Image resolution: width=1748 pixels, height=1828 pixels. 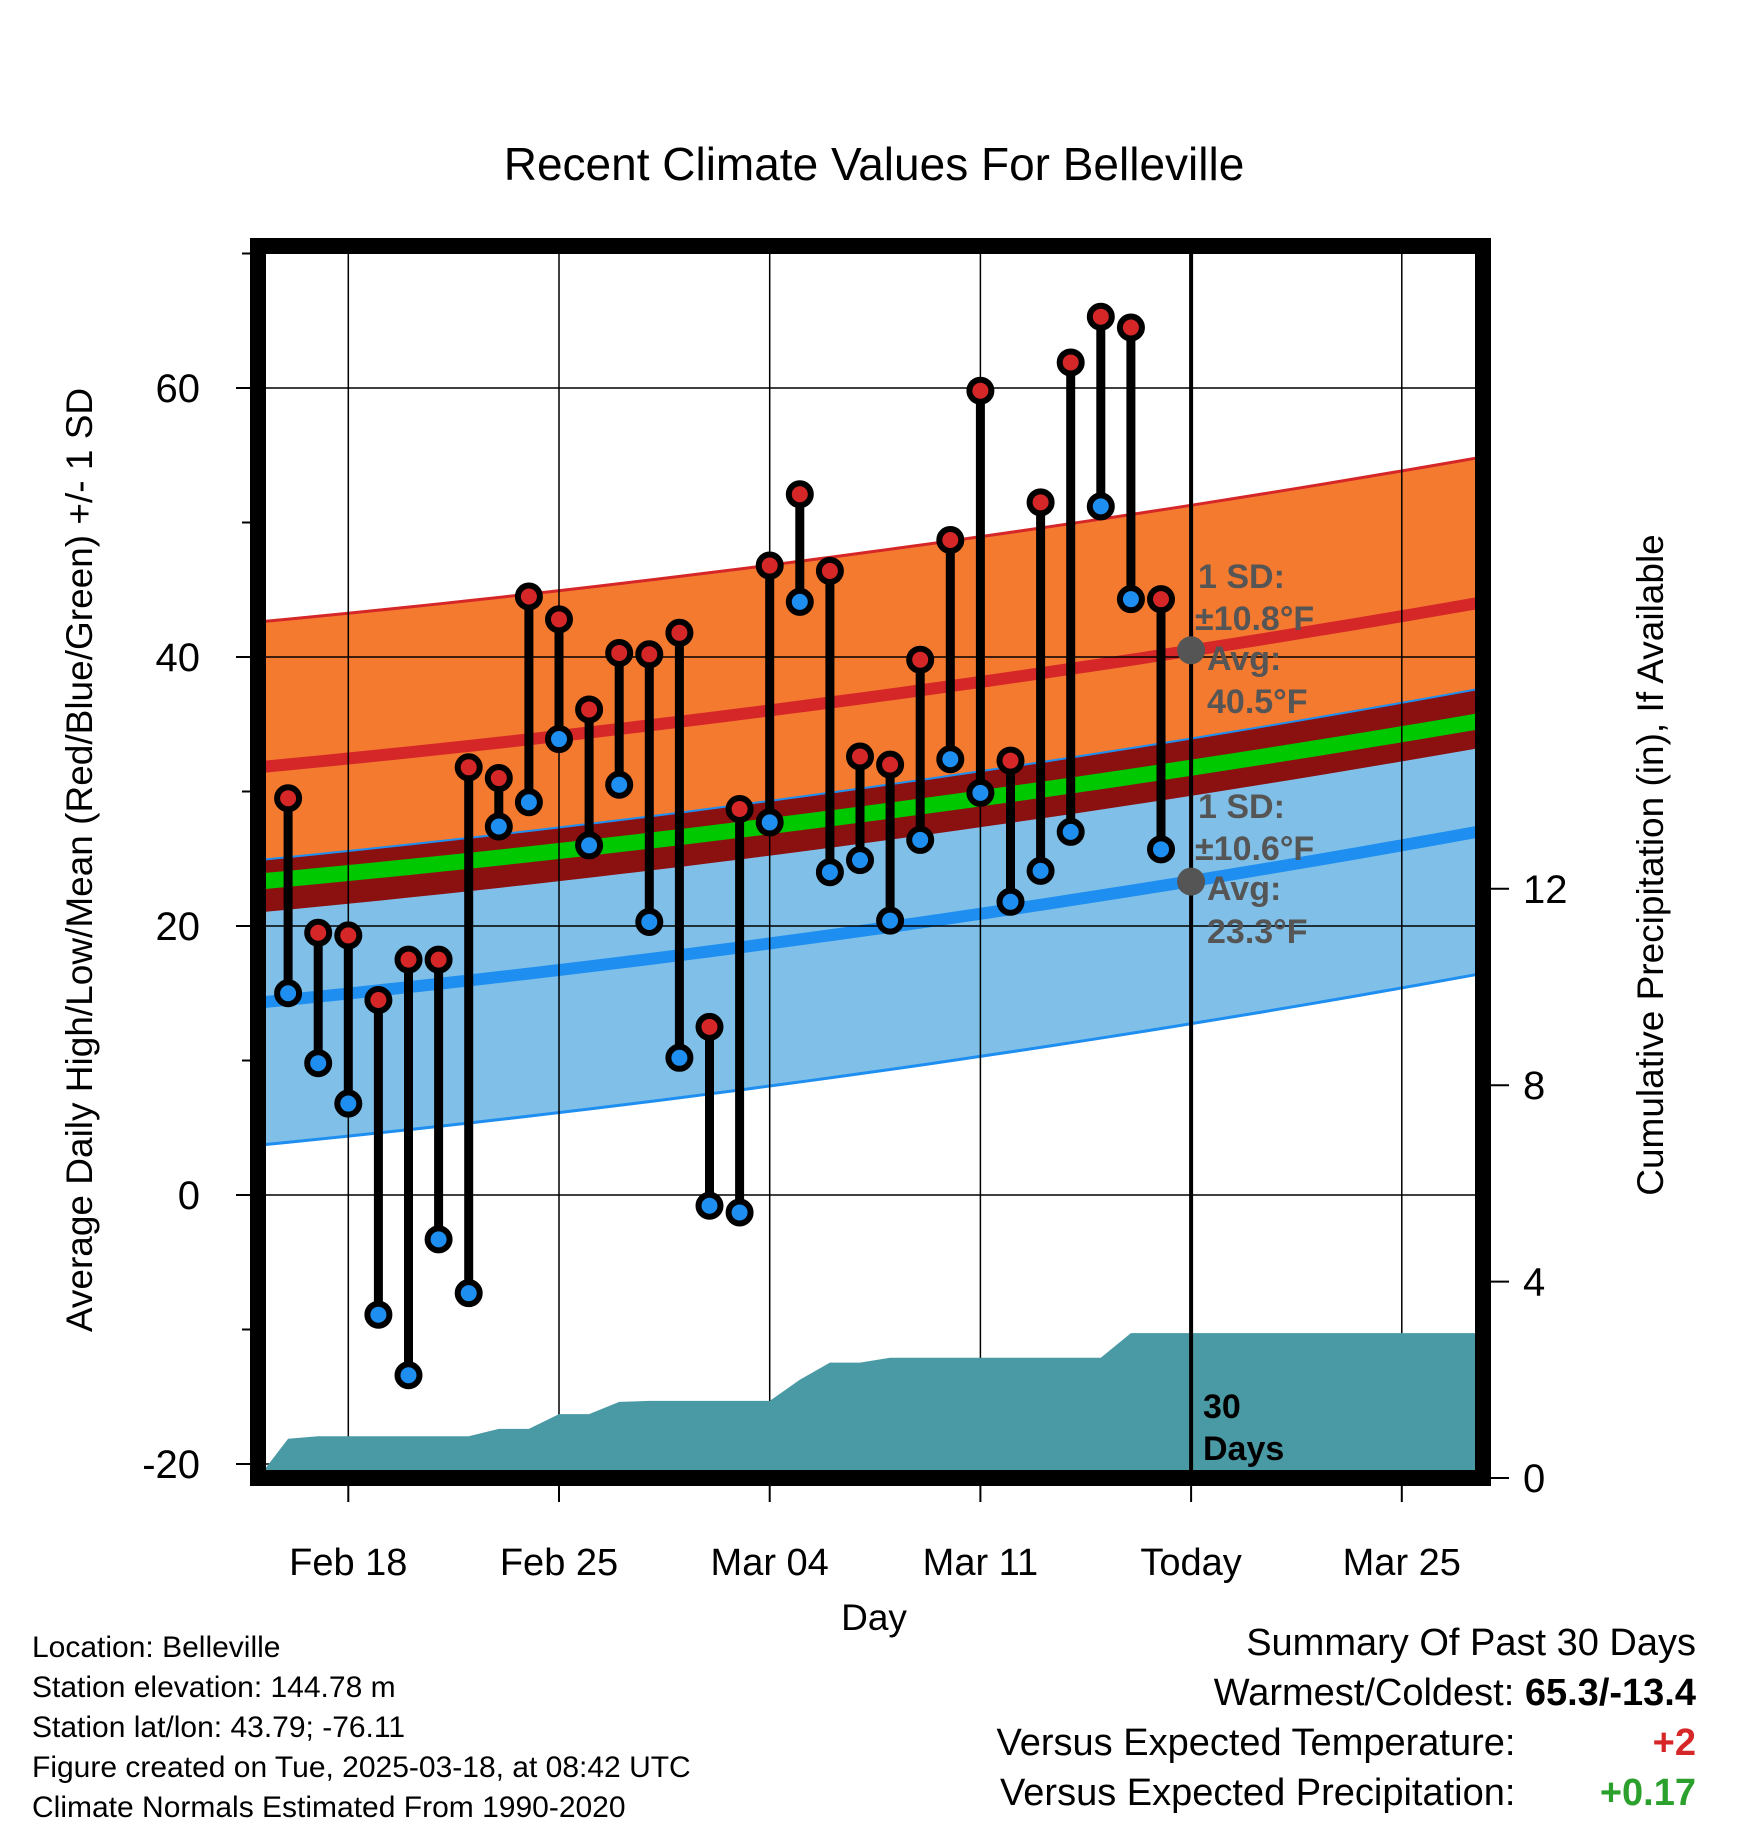 I want to click on y2-tick-label: 4, so click(x=1534, y=1283).